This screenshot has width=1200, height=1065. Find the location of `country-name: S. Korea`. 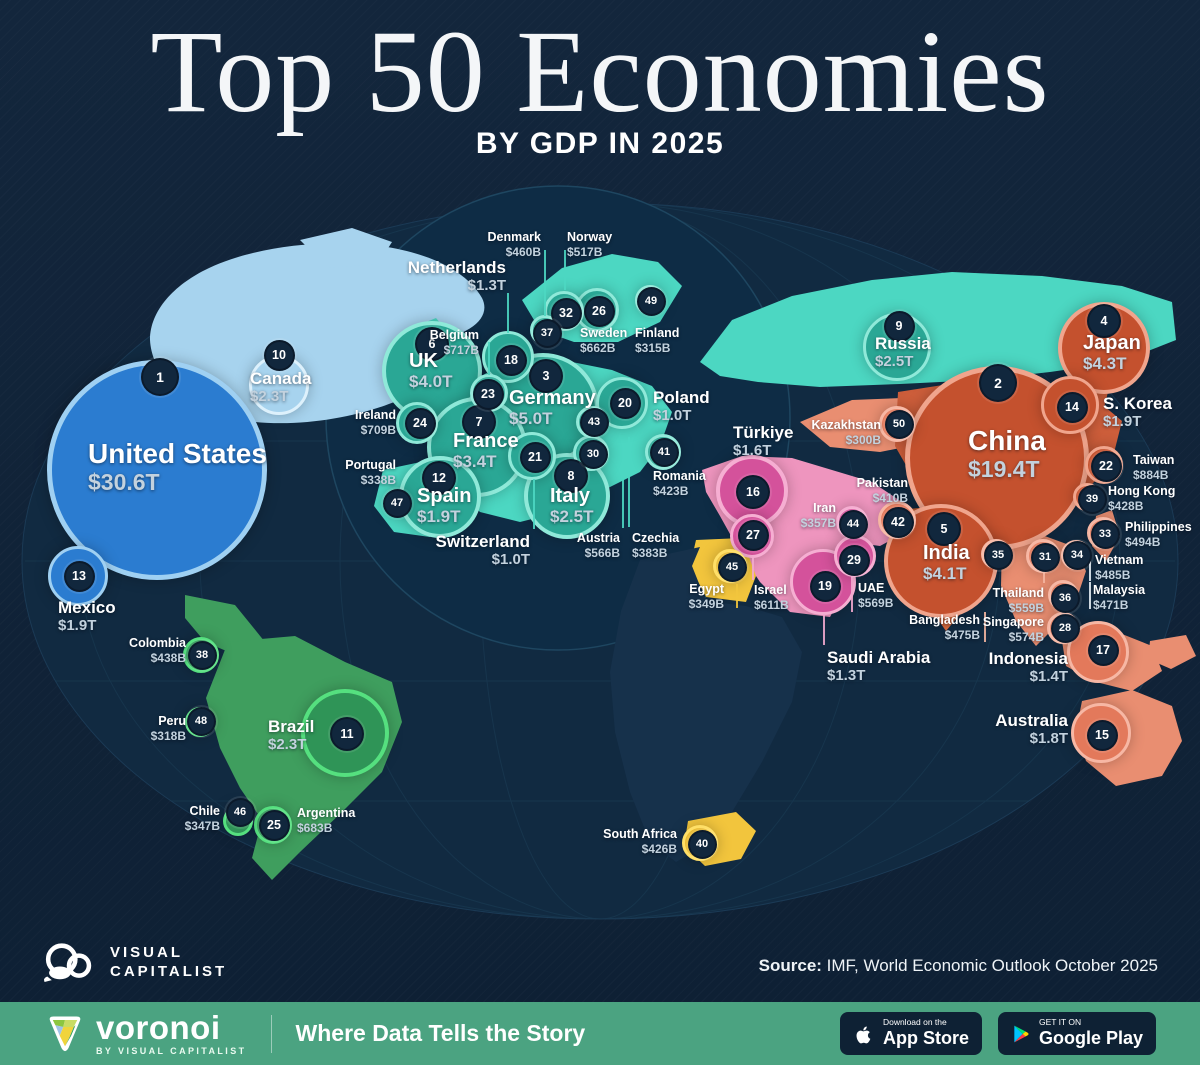

country-name: S. Korea is located at coordinates (1137, 403).